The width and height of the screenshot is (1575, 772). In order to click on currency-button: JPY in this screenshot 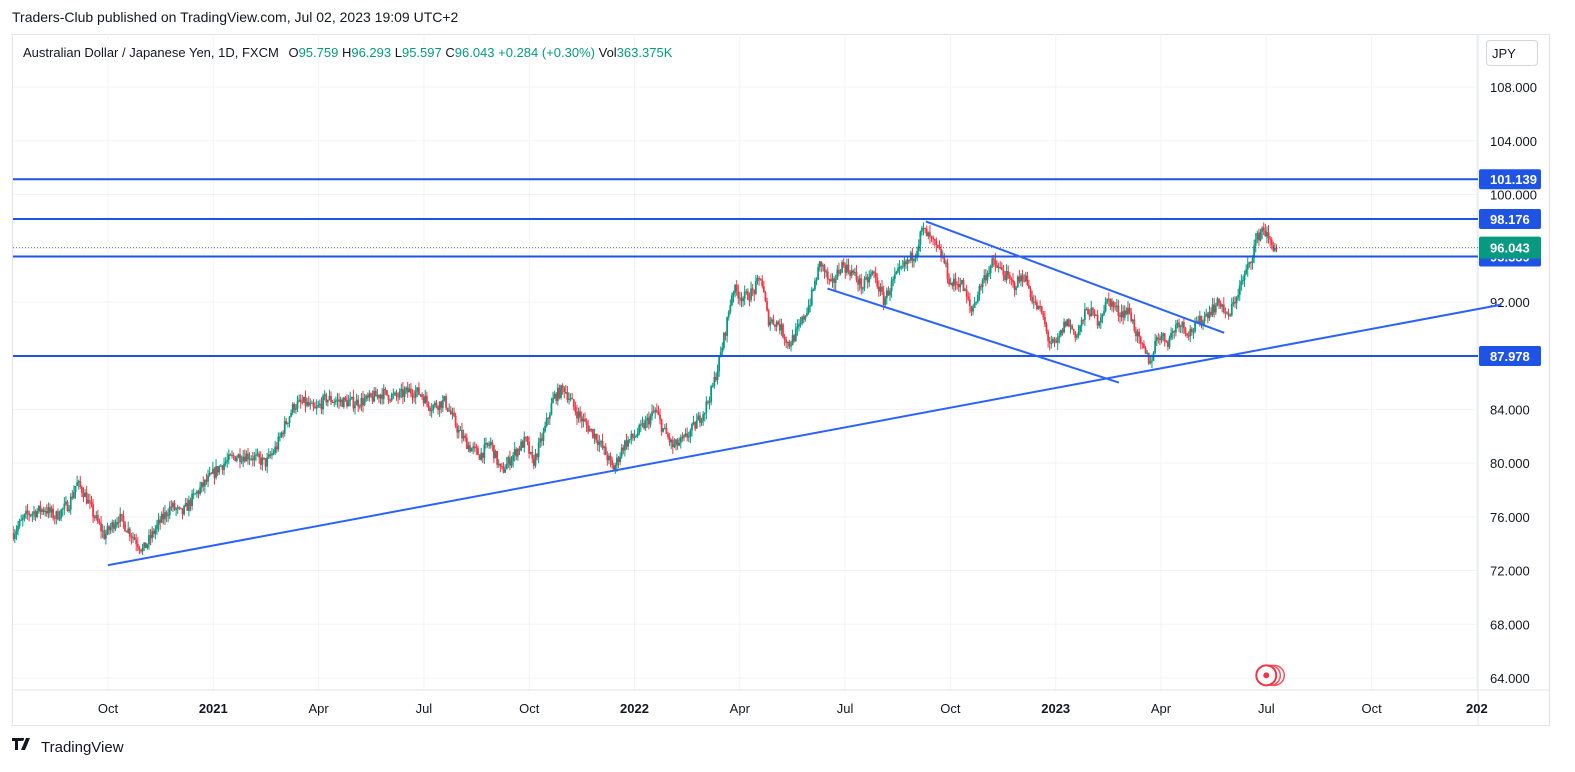, I will do `click(1512, 53)`.